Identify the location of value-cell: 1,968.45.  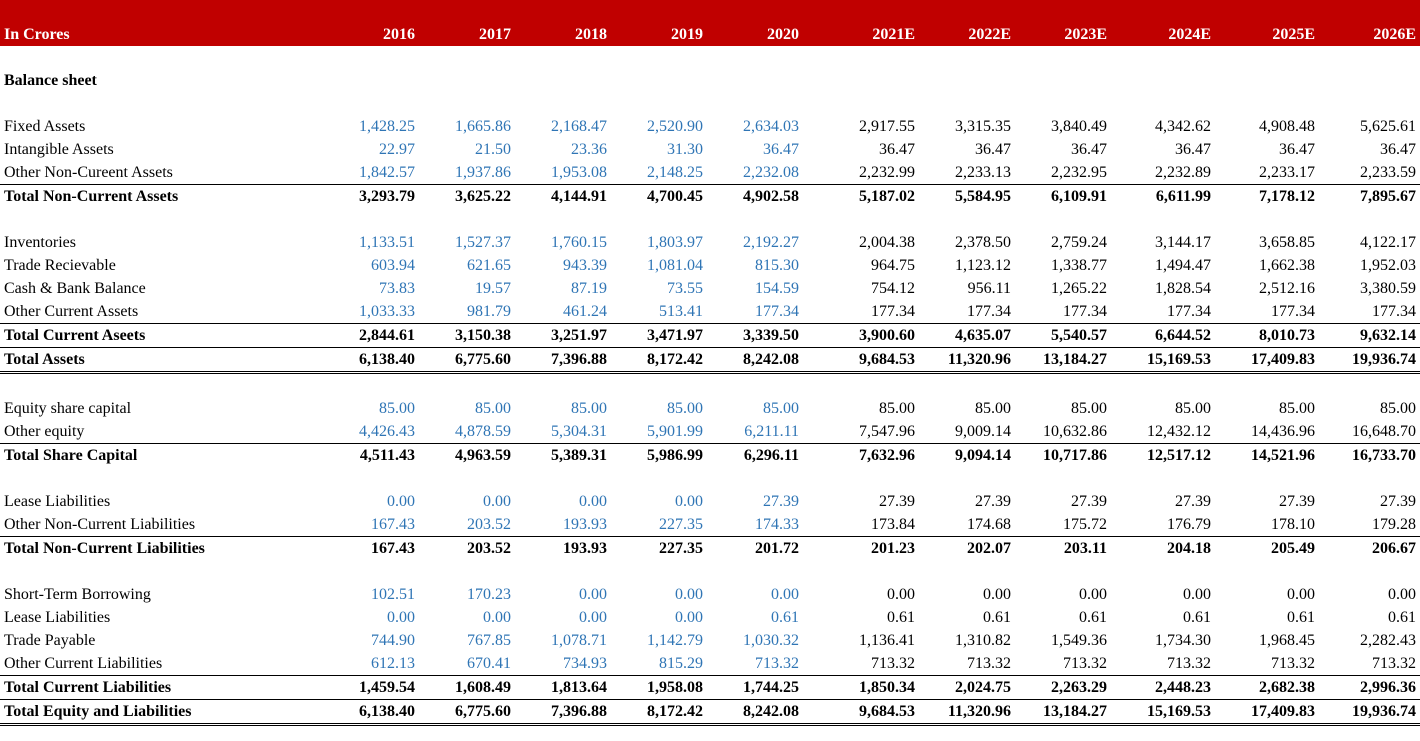
(1287, 640).